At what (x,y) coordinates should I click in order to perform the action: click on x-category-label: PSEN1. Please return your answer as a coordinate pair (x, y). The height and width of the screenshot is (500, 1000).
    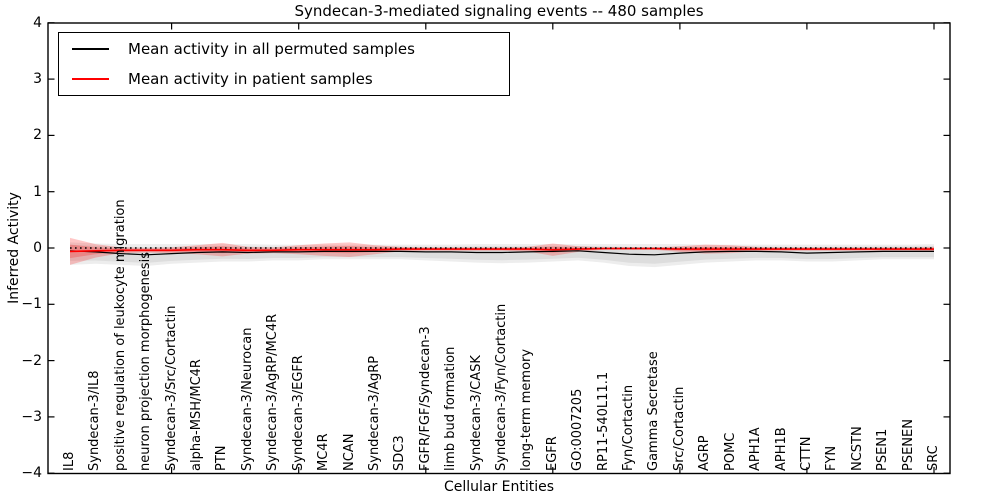
    Looking at the image, I should click on (883, 449).